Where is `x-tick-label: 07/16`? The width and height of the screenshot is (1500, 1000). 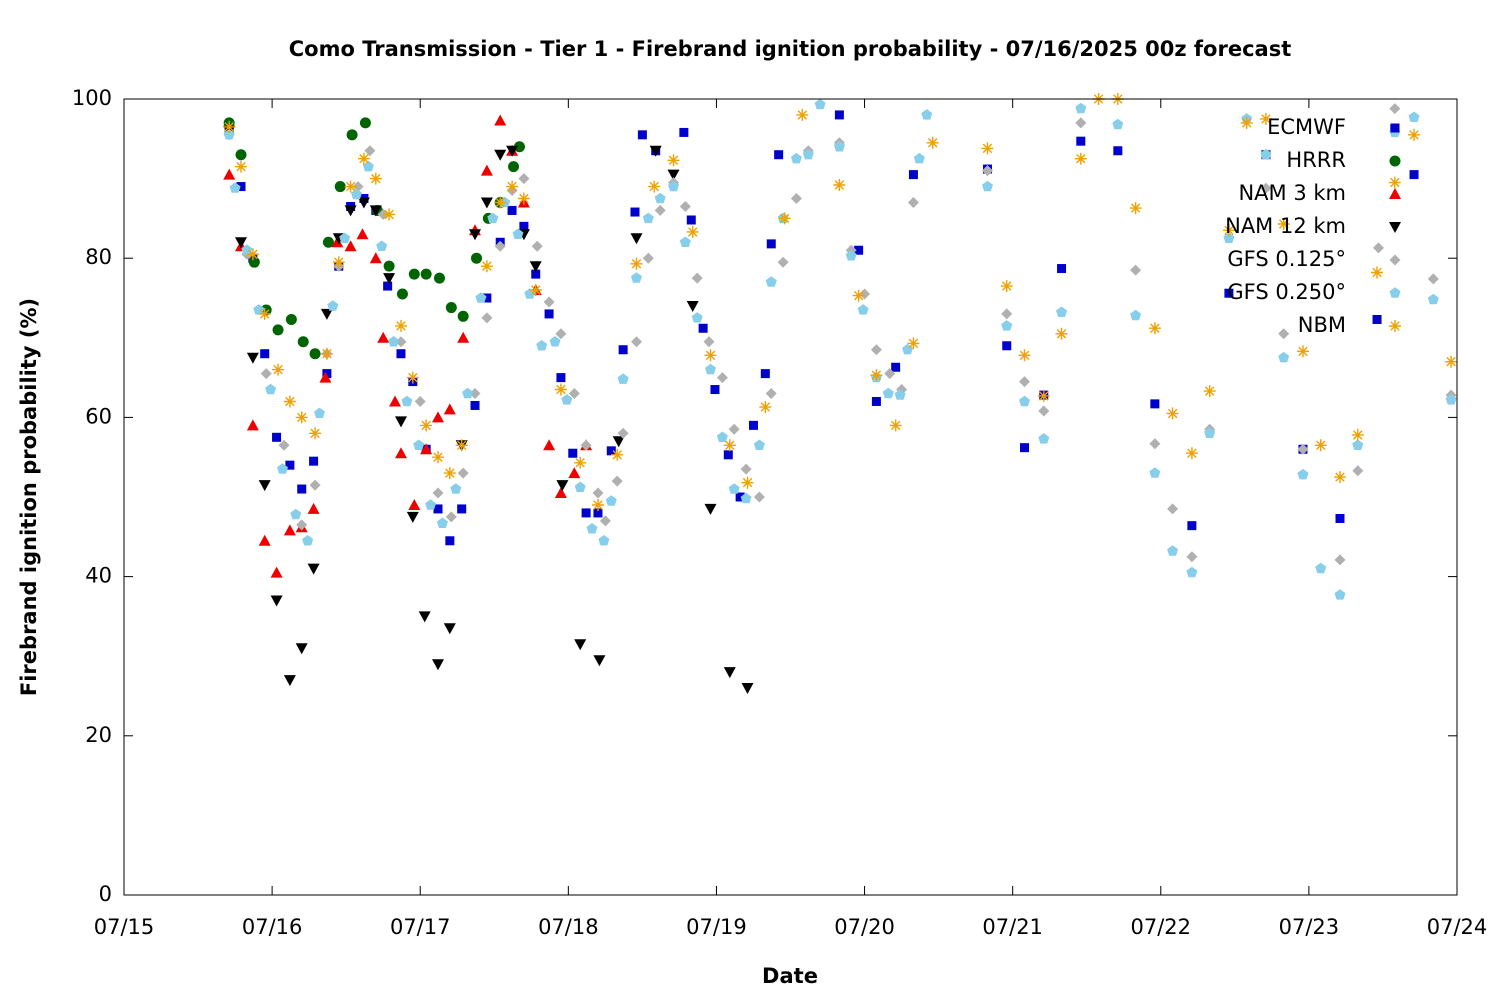 x-tick-label: 07/16 is located at coordinates (272, 927).